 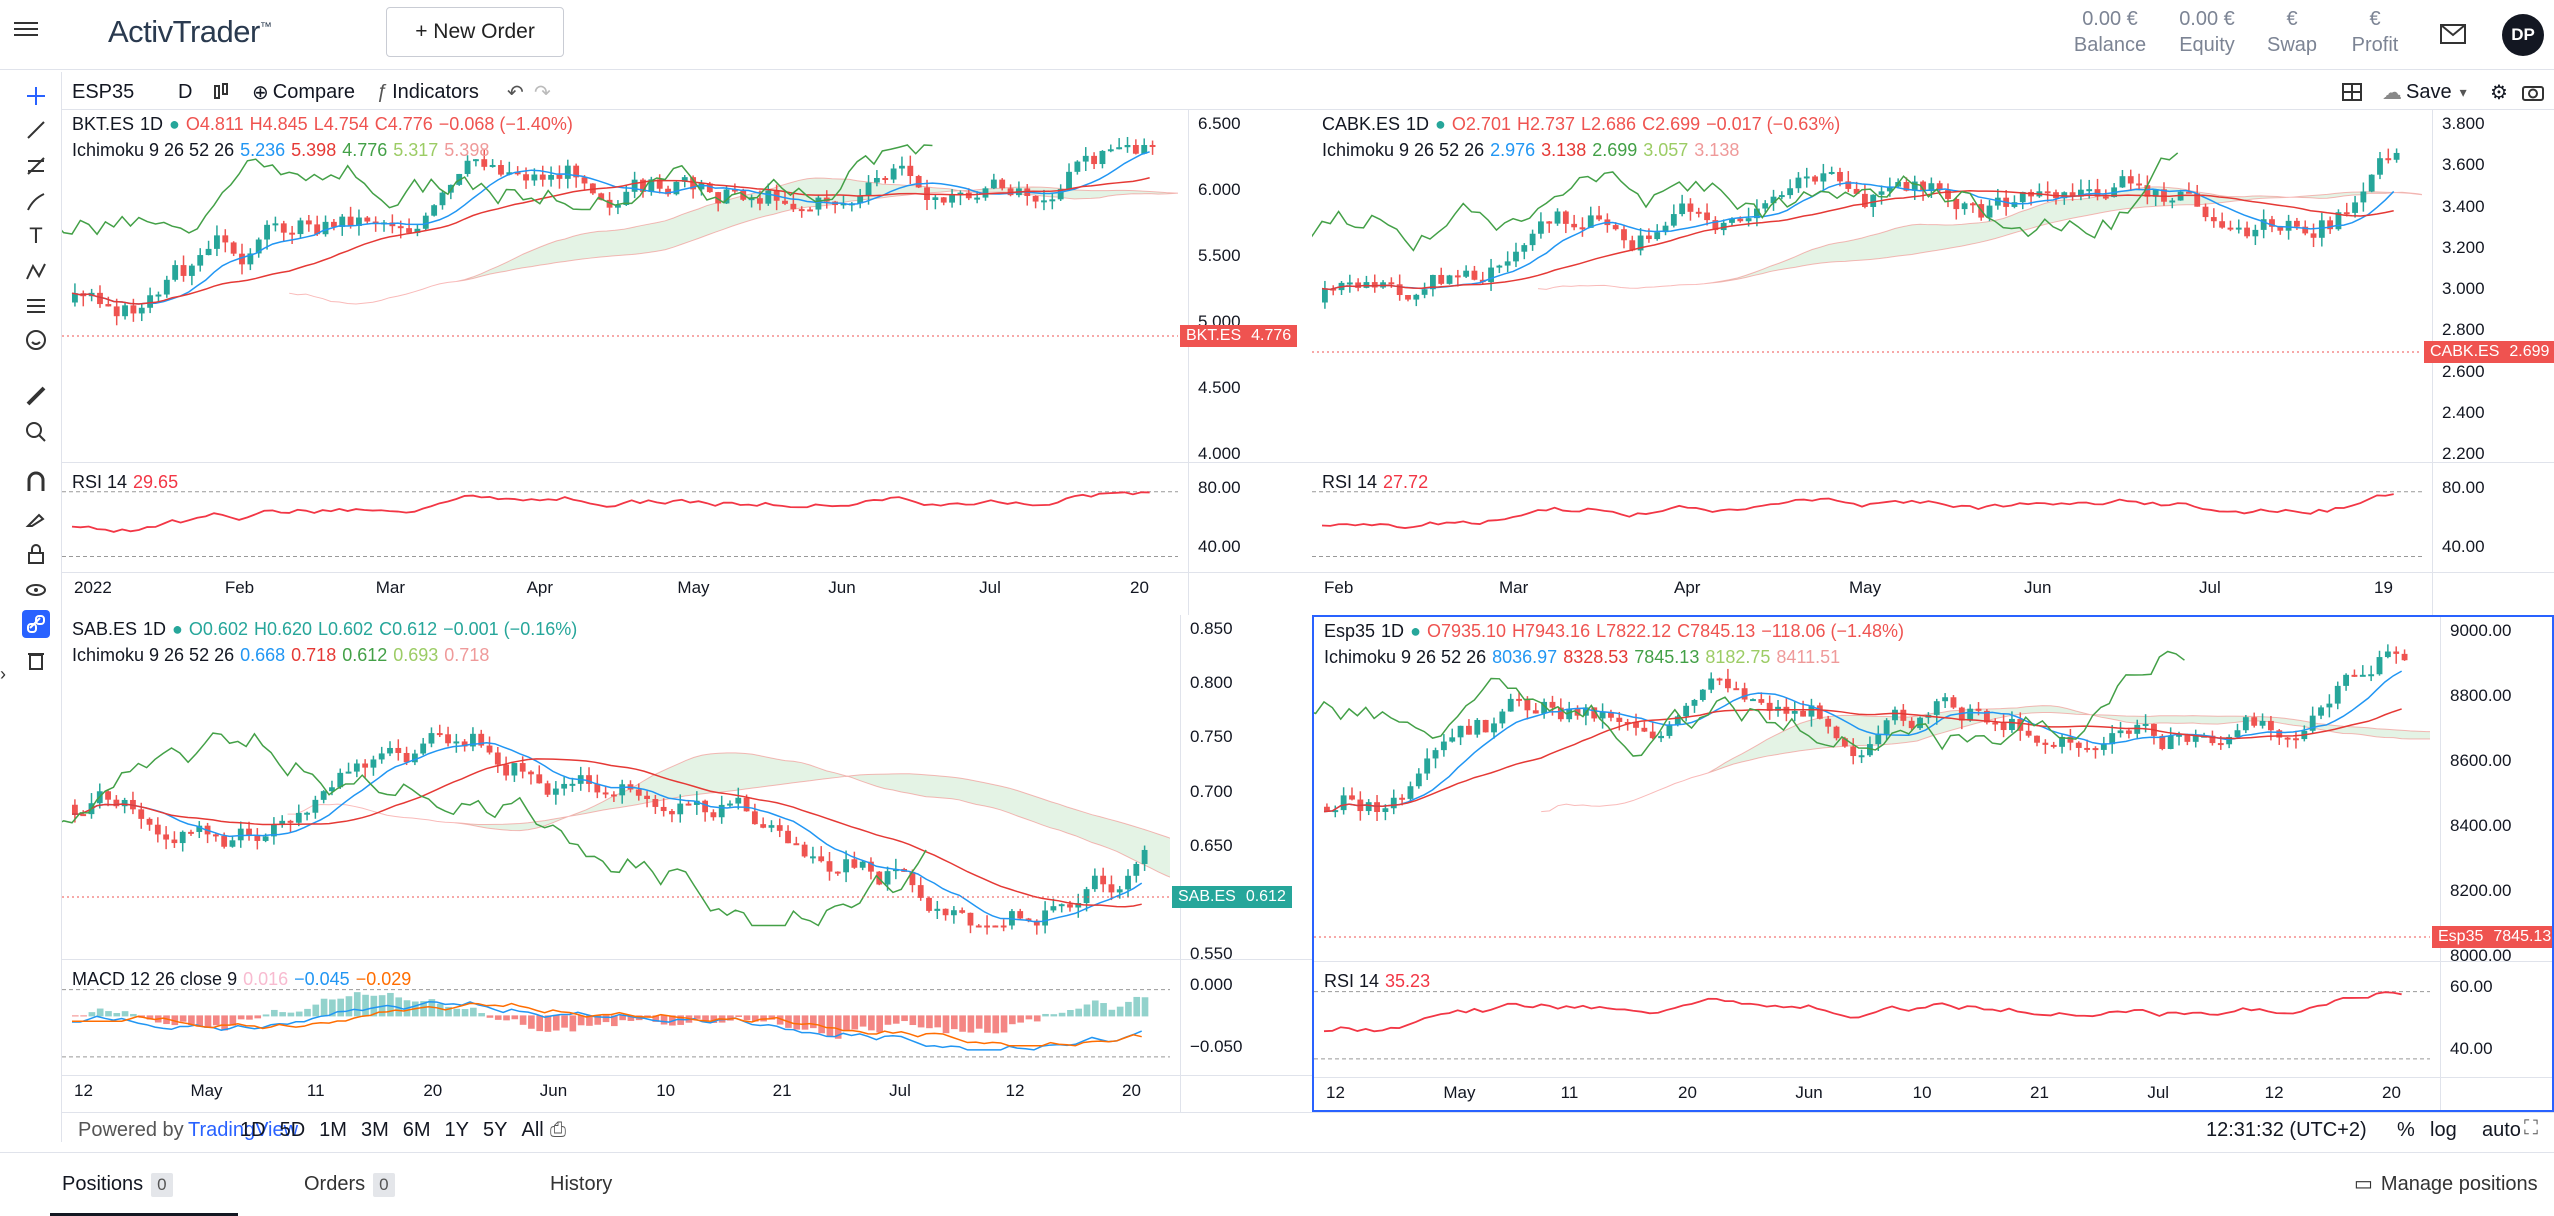 What do you see at coordinates (2352, 92) in the screenshot?
I see `layout-icon` at bounding box center [2352, 92].